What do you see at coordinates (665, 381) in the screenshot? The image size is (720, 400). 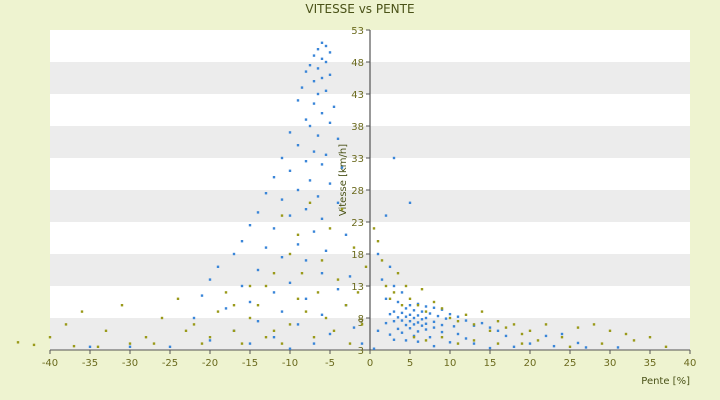 I see `x-axis-label: Pente [%]` at bounding box center [665, 381].